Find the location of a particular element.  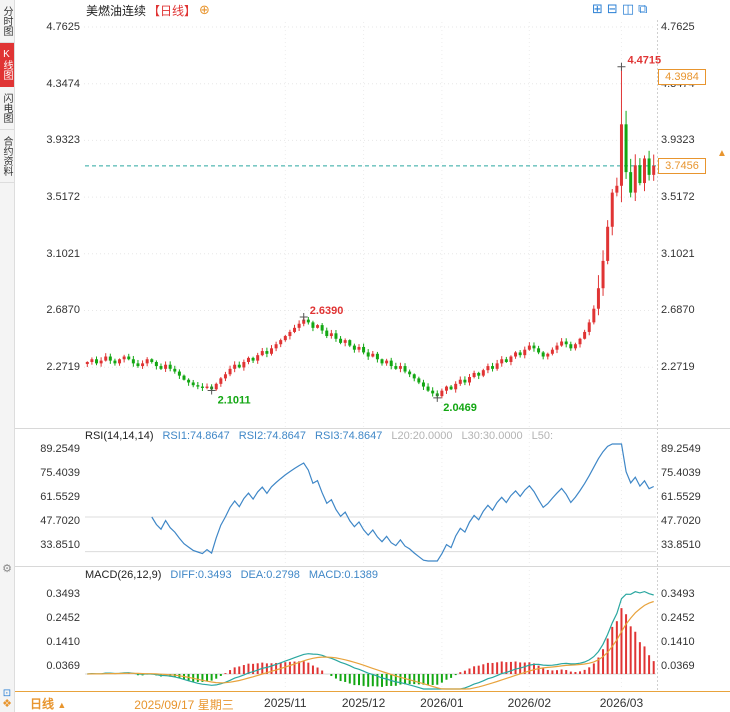

period-tag: 【日线】 is located at coordinates (172, 10).